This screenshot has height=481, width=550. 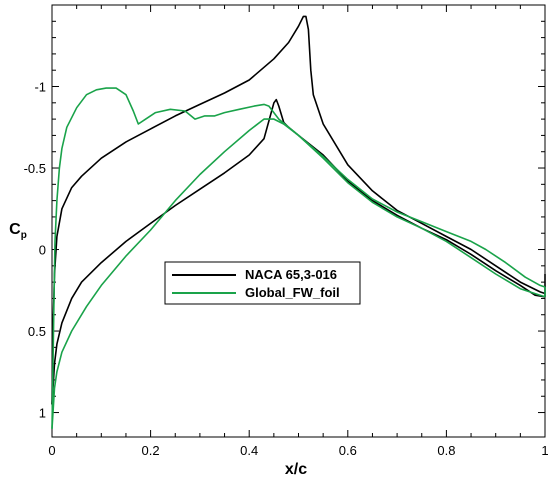 What do you see at coordinates (296, 469) in the screenshot?
I see `x-axis-title: x/c` at bounding box center [296, 469].